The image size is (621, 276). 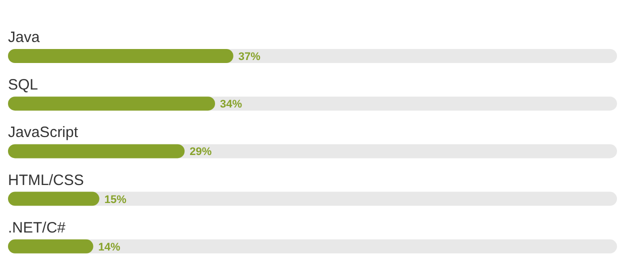 I want to click on y-tick-label: JavaScript, so click(x=43, y=133).